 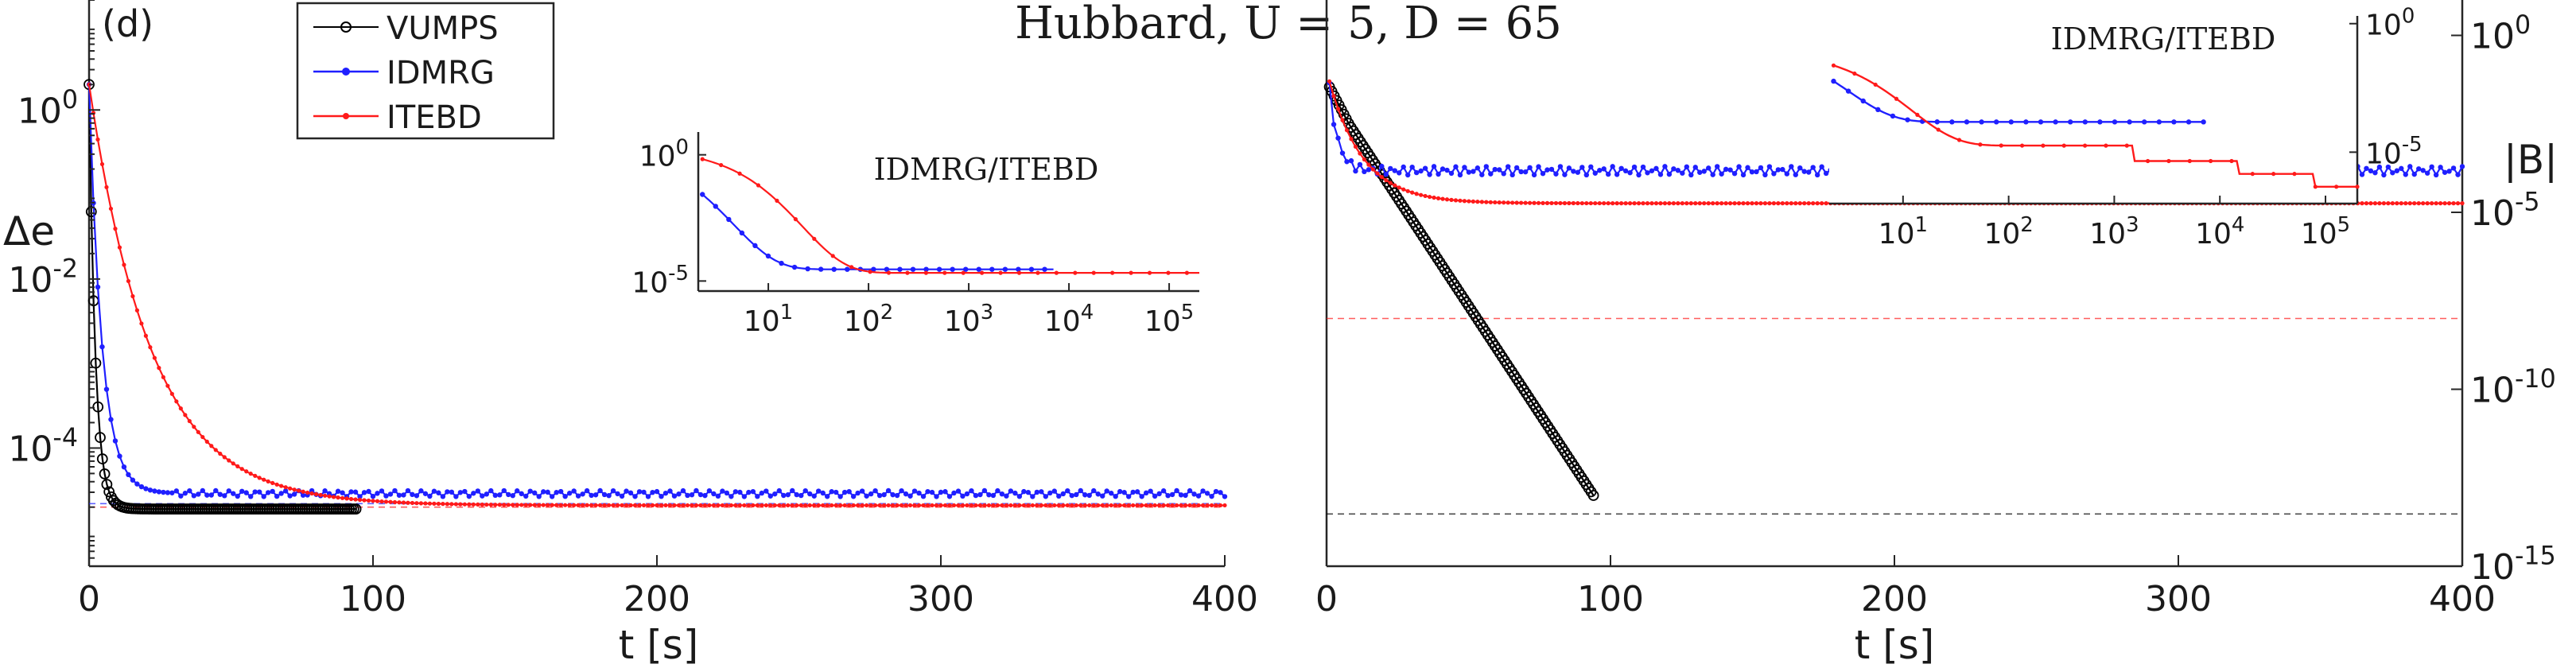 What do you see at coordinates (2394, 151) in the screenshot?
I see `right-inset-y-tick-label: 10-5` at bounding box center [2394, 151].